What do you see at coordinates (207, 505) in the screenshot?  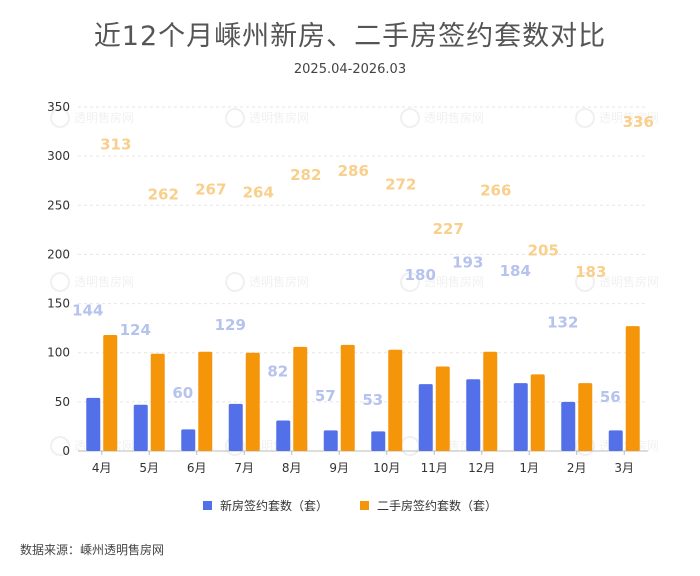 I see `legend-swatch-new` at bounding box center [207, 505].